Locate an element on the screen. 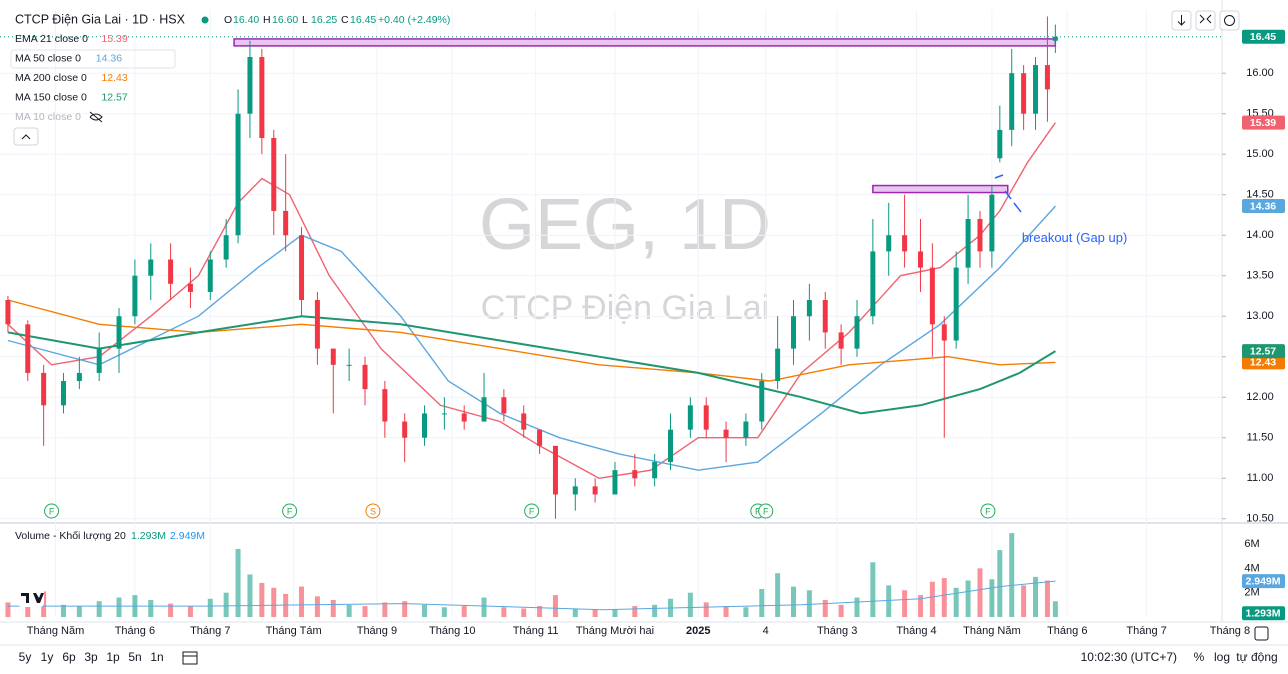  ma-badge: 12.43 is located at coordinates (1263, 363).